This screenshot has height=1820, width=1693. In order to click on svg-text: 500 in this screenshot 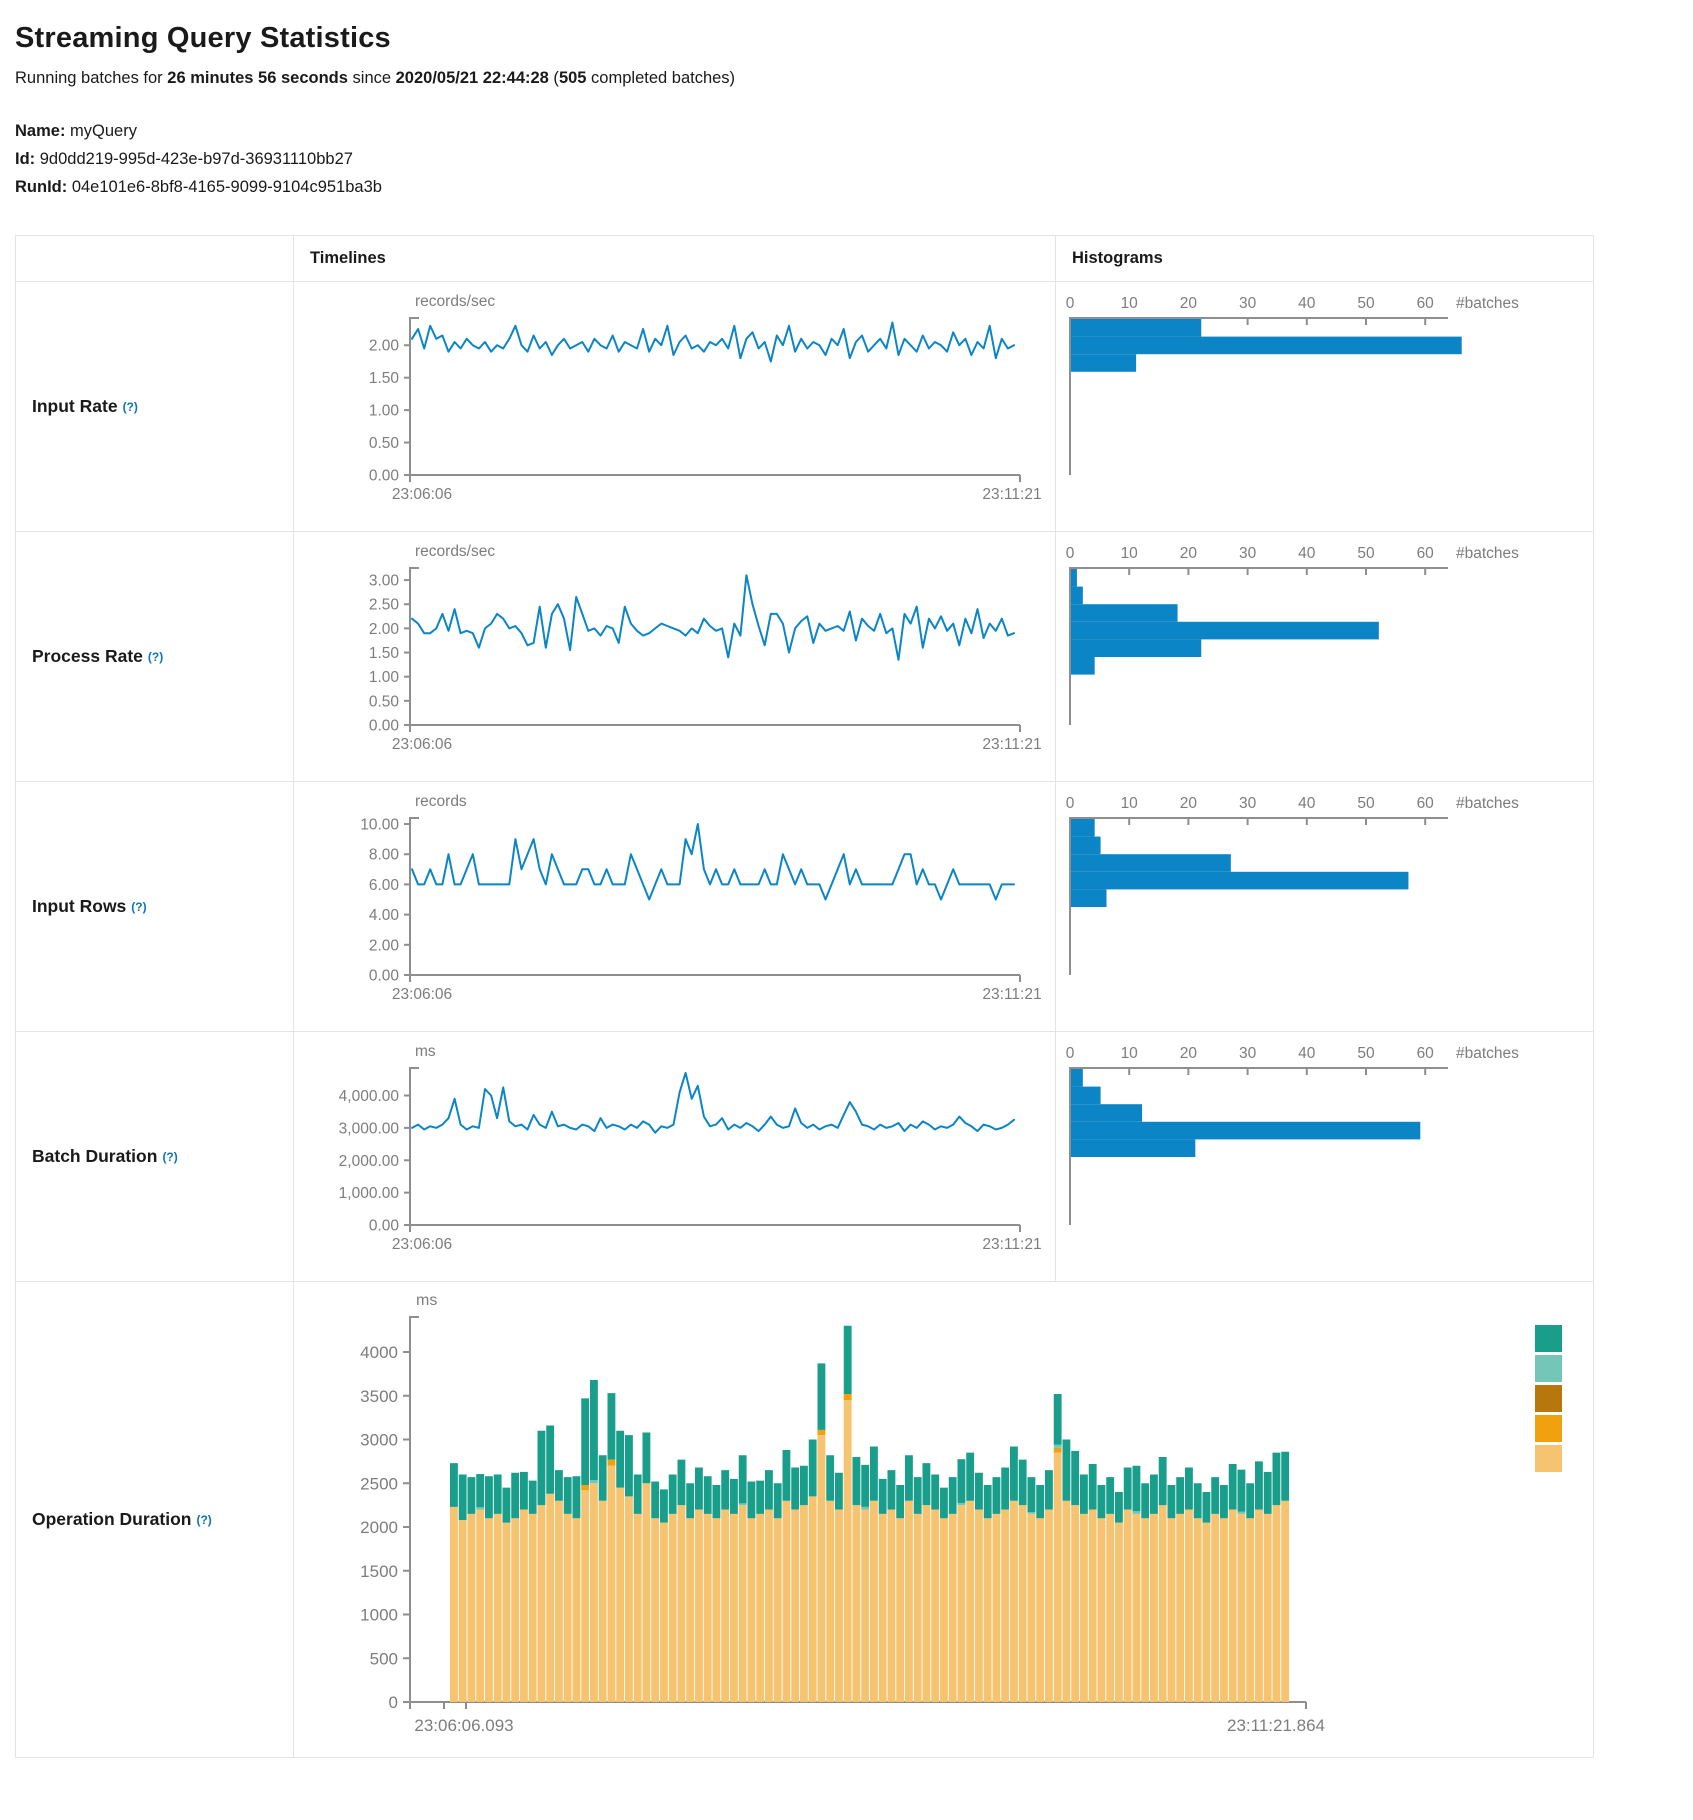, I will do `click(384, 1658)`.